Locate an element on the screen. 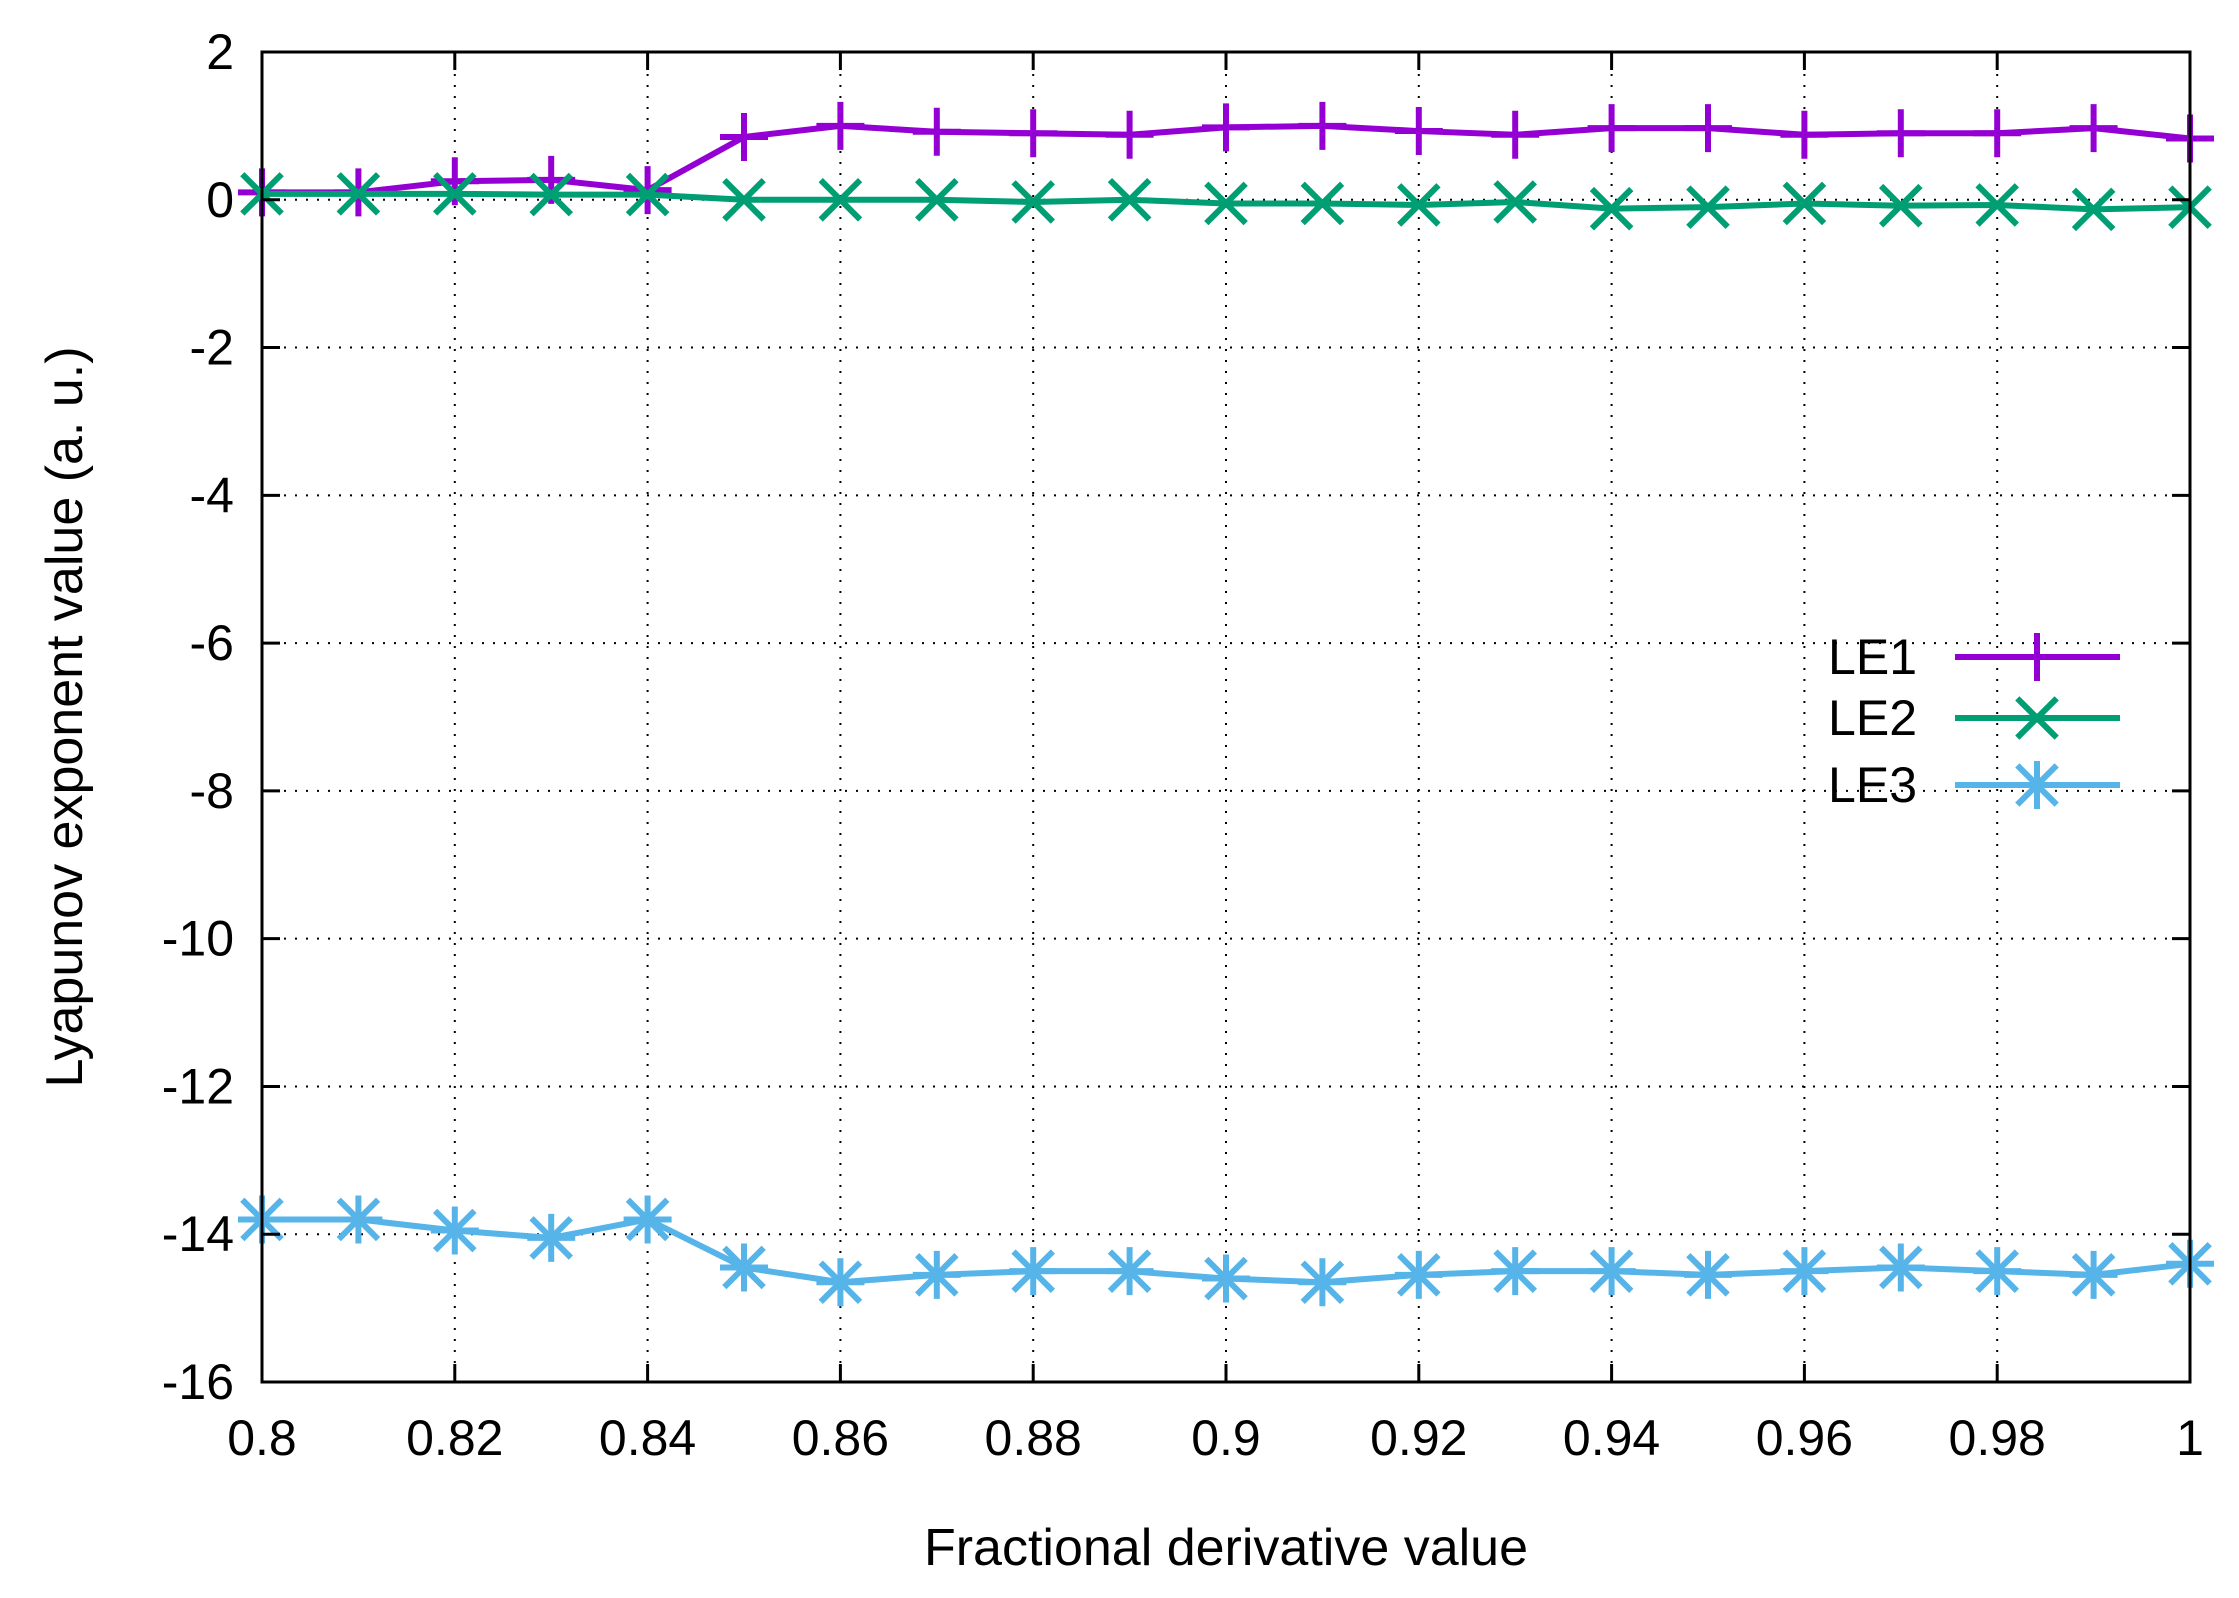 The height and width of the screenshot is (1598, 2239). x-tick-label: 0.9 is located at coordinates (1226, 1438).